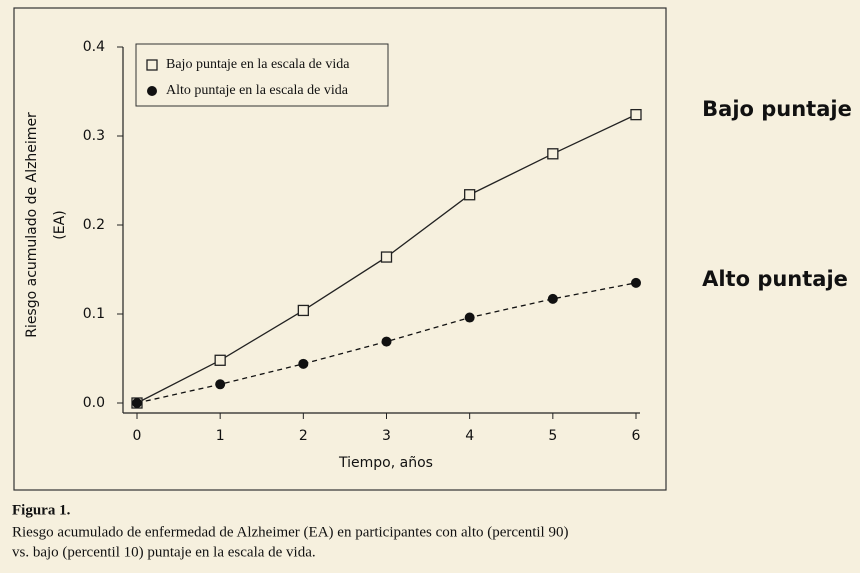 The width and height of the screenshot is (860, 573). What do you see at coordinates (41, 510) in the screenshot?
I see `caption-title: Figura 1.` at bounding box center [41, 510].